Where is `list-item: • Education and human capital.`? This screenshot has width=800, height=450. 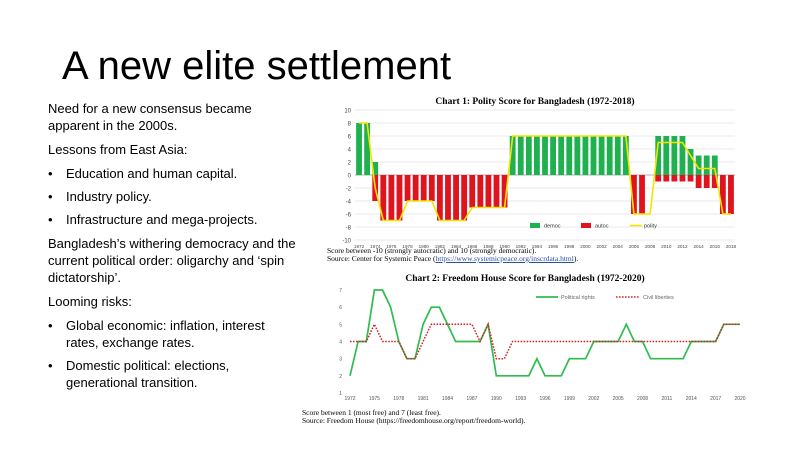 list-item: • Education and human capital. is located at coordinates (173, 173).